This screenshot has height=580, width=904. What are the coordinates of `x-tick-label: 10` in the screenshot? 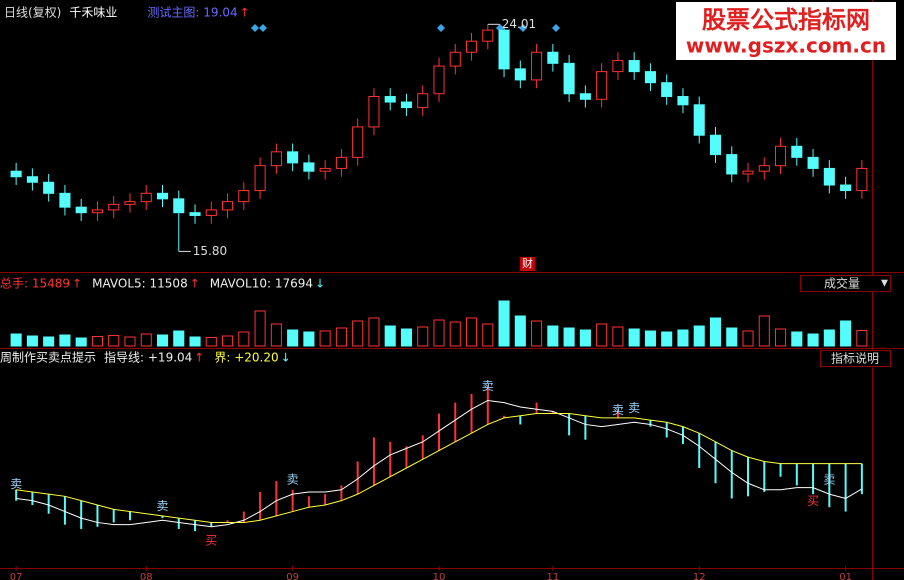 It's located at (439, 576).